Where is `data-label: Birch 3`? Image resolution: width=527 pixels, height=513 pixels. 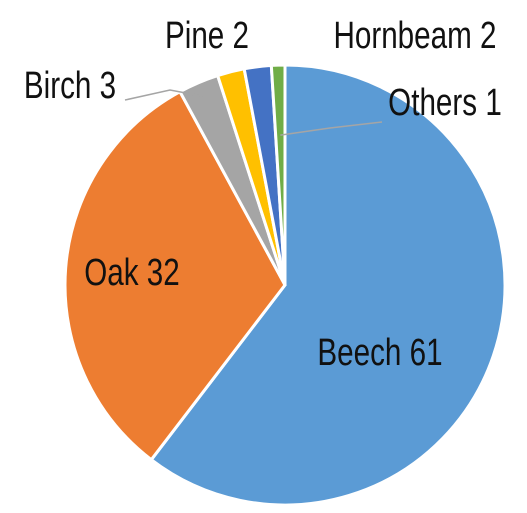 data-label: Birch 3 is located at coordinates (70, 86).